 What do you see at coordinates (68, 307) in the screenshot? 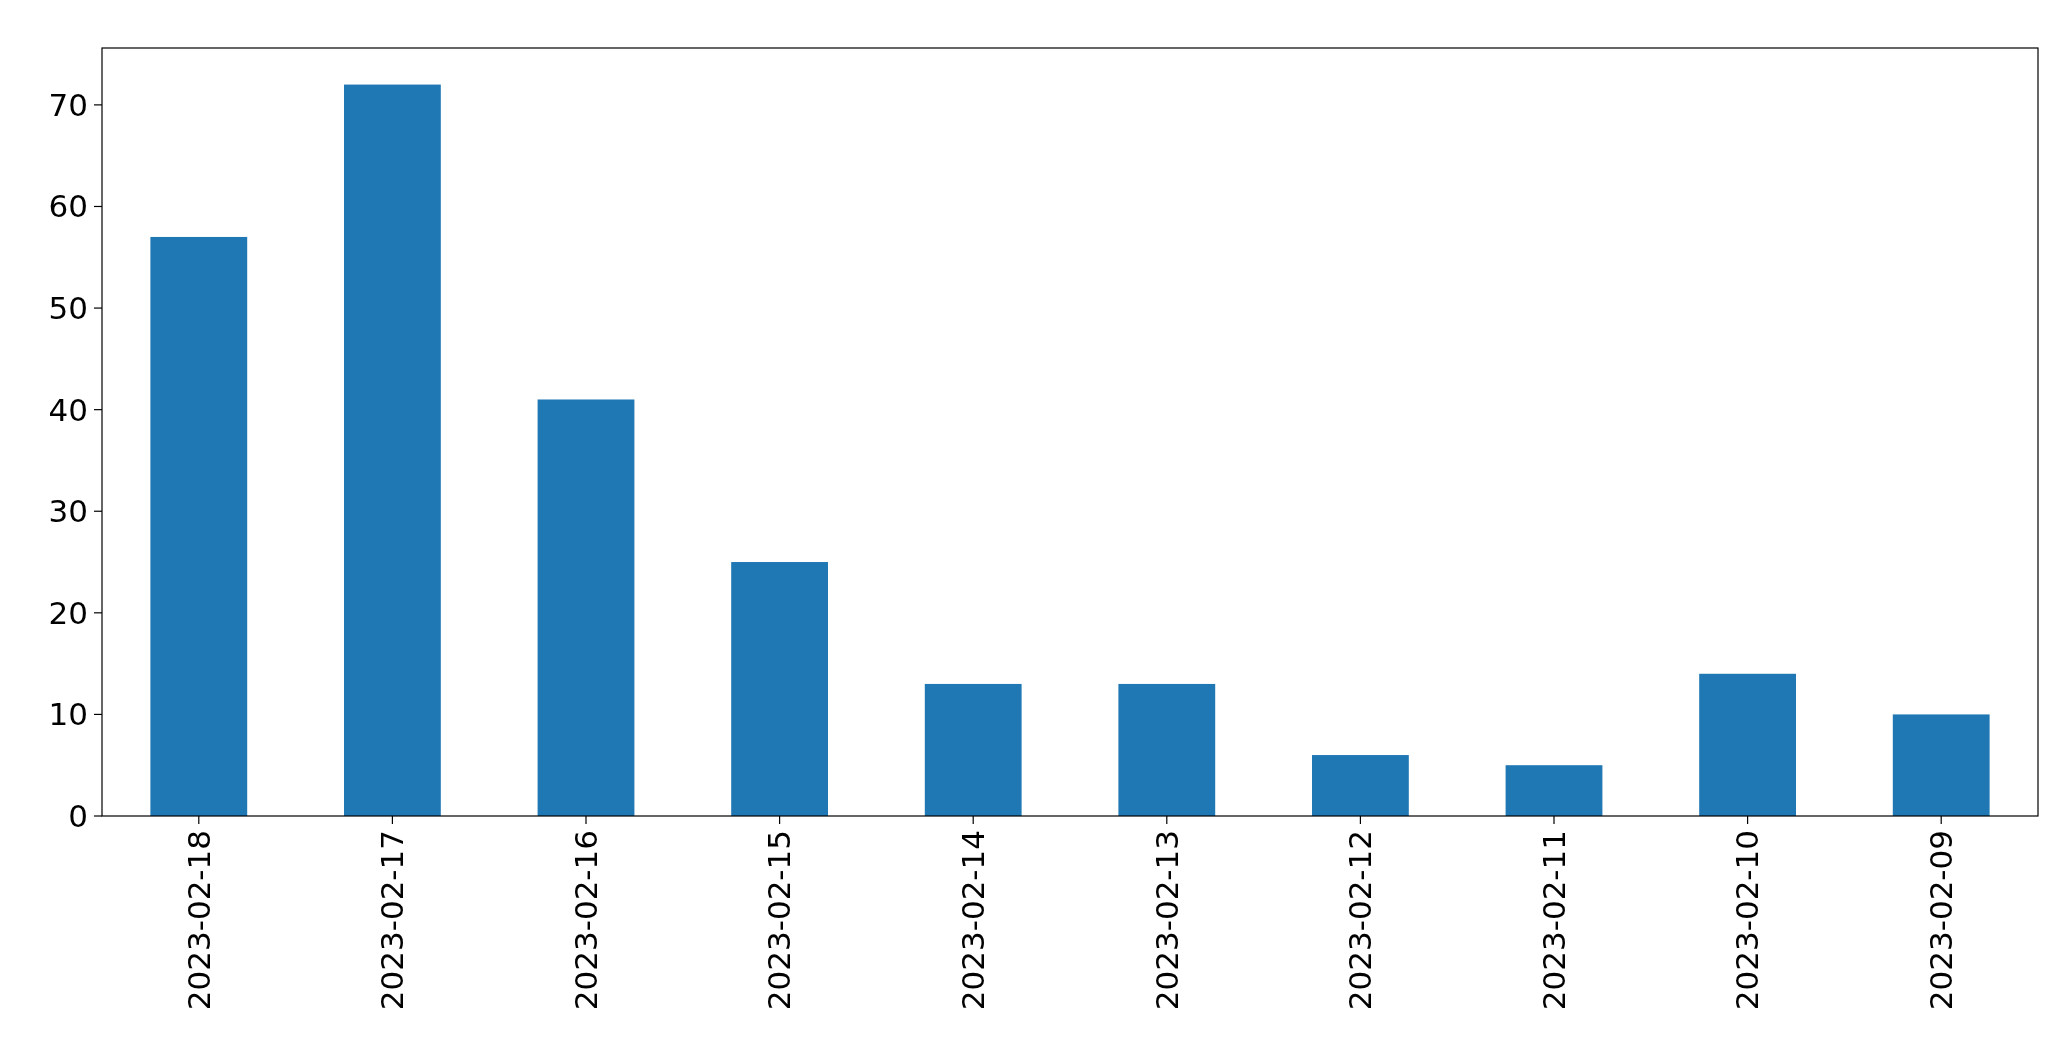
I see `y-tick-label: 50` at bounding box center [68, 307].